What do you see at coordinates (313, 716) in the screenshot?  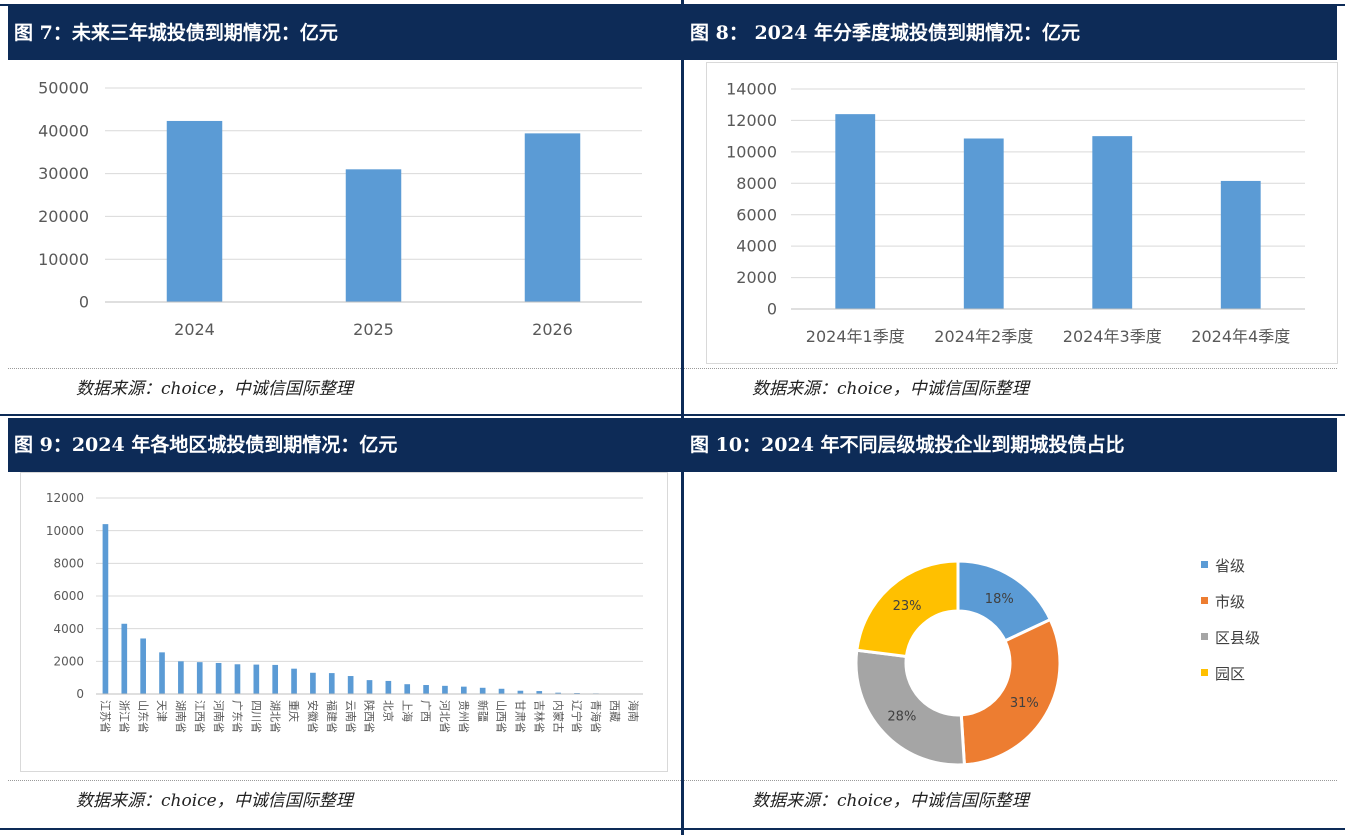 I see `x-tick-label: 安徽省` at bounding box center [313, 716].